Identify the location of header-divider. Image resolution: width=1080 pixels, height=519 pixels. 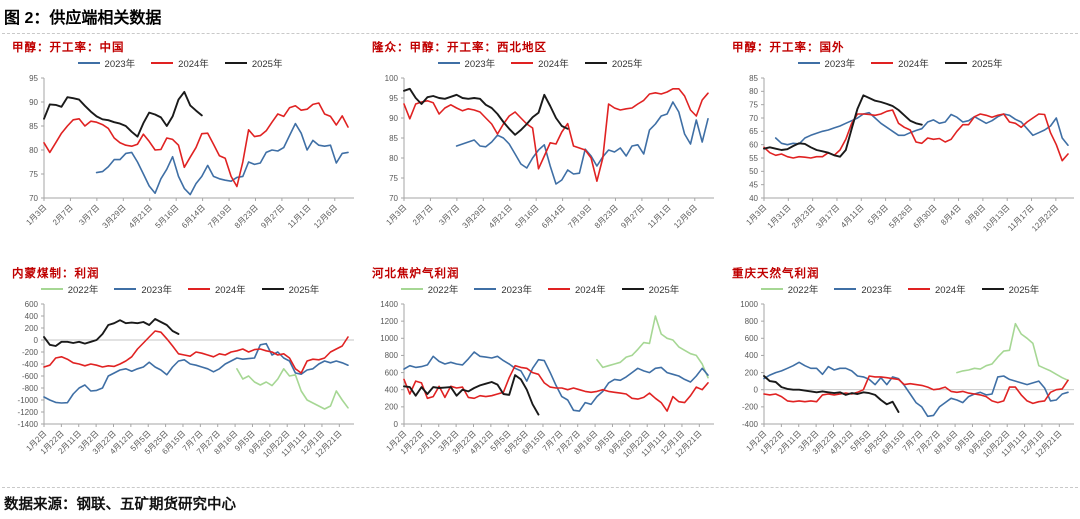
(540, 33).